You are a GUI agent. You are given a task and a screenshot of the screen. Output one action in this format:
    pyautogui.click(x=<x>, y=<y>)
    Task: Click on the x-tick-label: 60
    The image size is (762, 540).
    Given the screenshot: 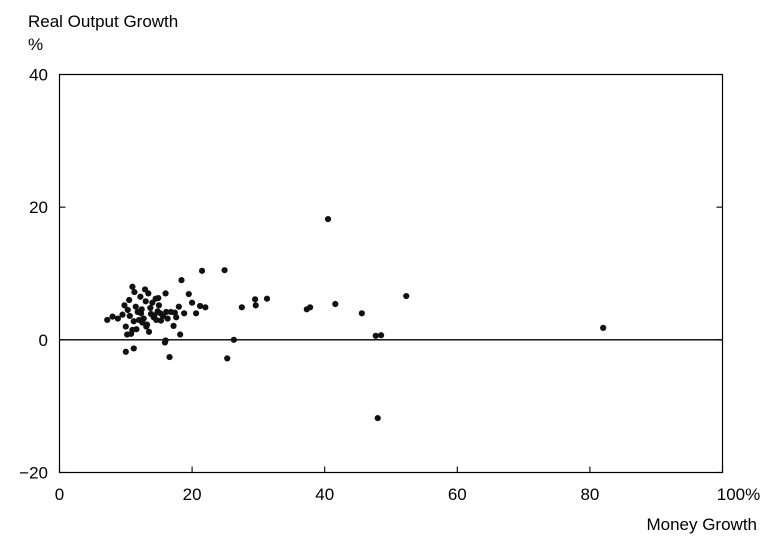 What is the action you would take?
    pyautogui.click(x=457, y=494)
    